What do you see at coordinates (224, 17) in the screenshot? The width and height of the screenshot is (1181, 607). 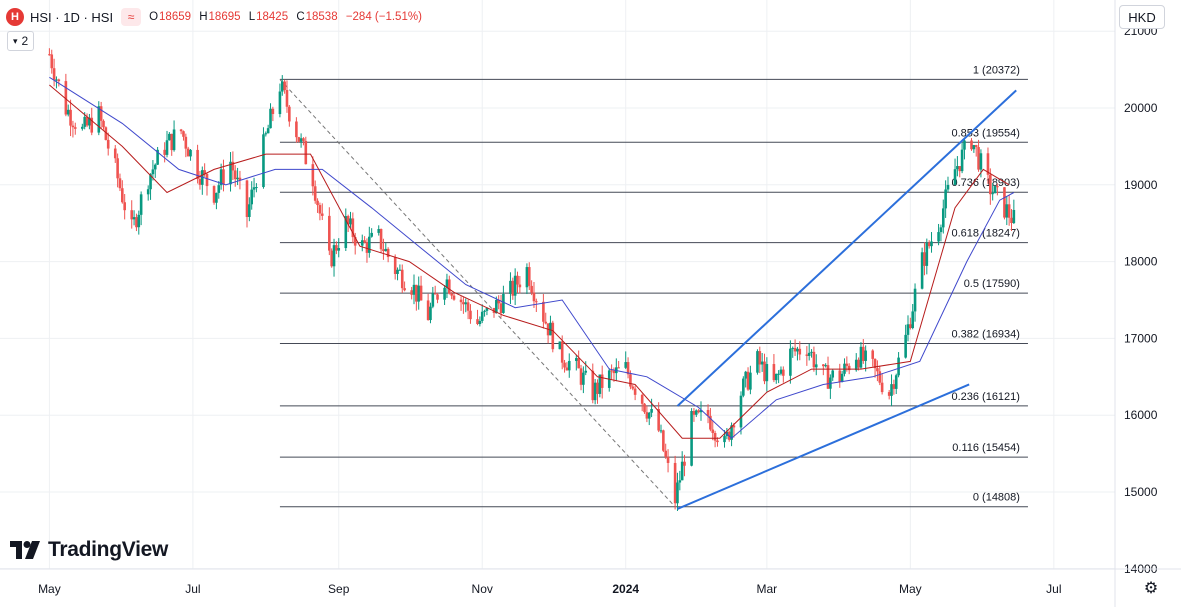 I see `ohlc-high: 18695` at bounding box center [224, 17].